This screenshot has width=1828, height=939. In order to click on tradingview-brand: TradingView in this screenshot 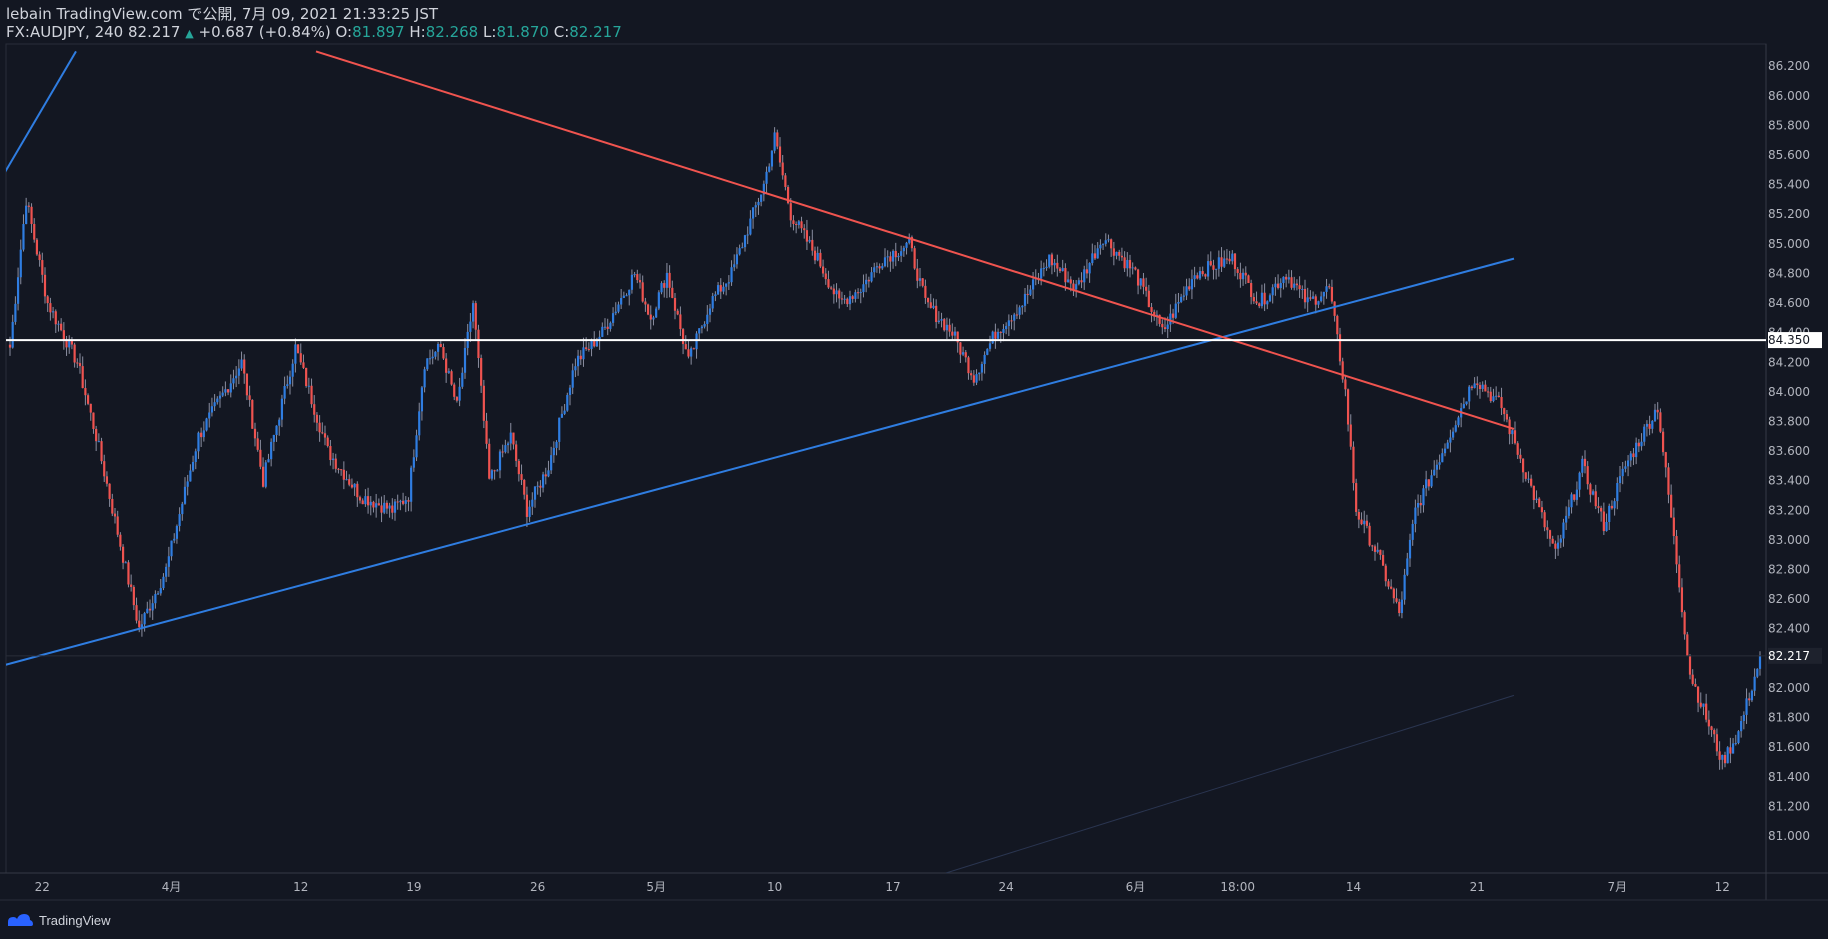, I will do `click(58, 920)`.